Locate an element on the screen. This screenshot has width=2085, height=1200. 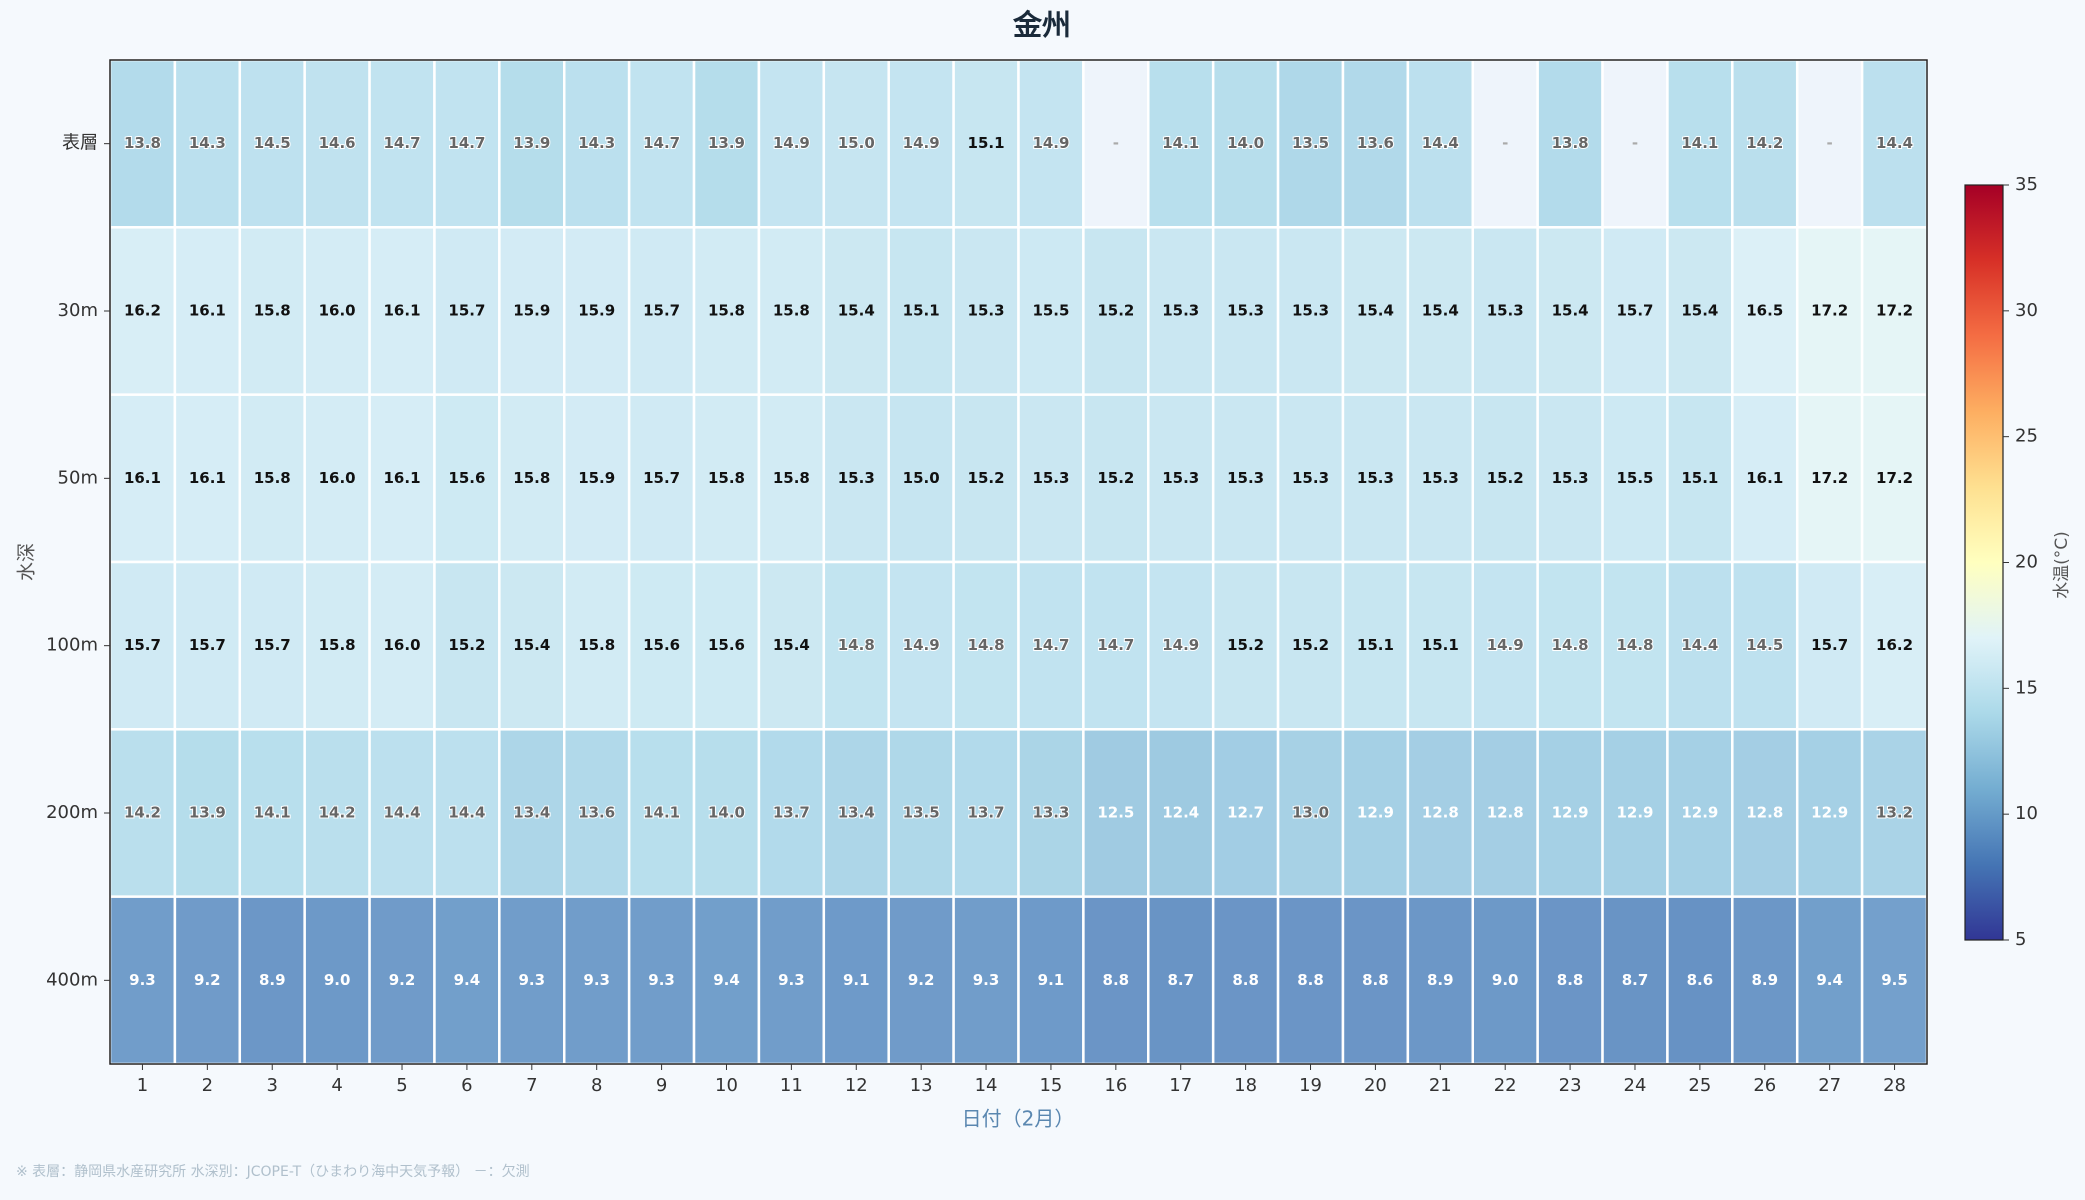
cell-label: 12.8 is located at coordinates (1505, 813).